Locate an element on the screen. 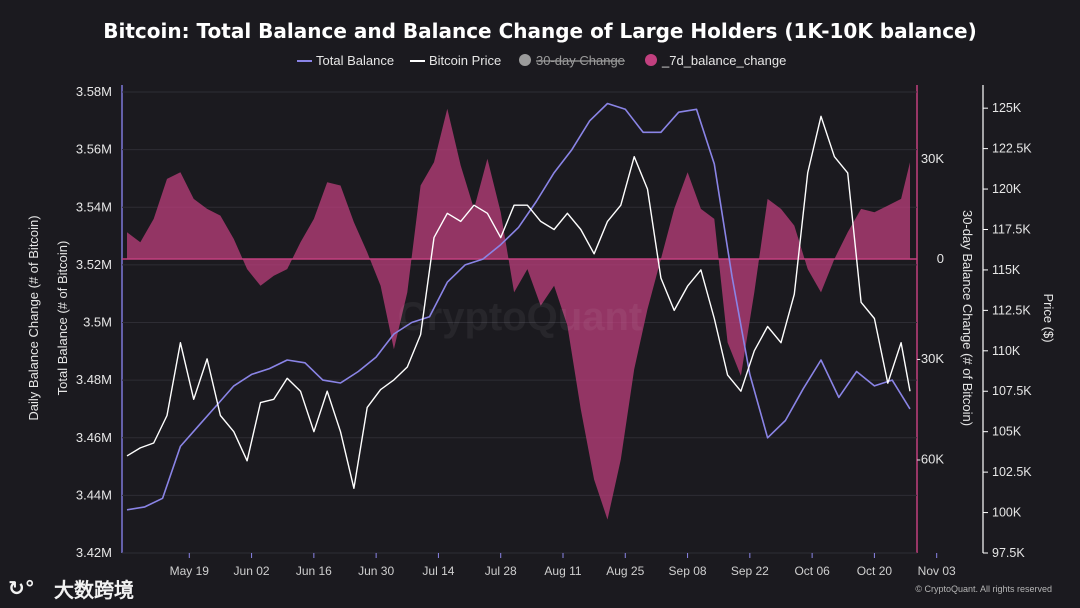 Image resolution: width=1080 pixels, height=608 pixels. y-left-tick-label: 3.5M is located at coordinates (97, 322).